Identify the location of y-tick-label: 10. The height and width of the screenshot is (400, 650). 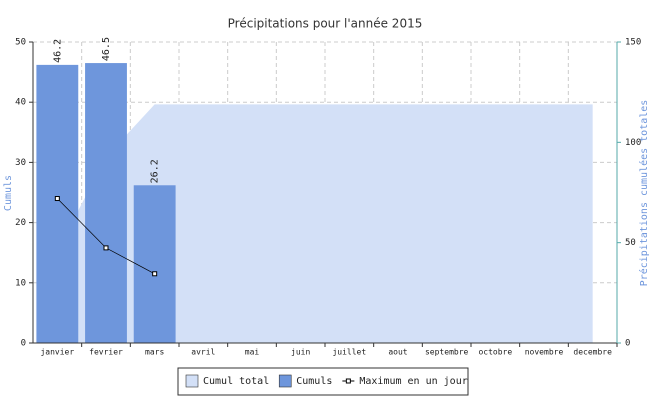
(20, 283).